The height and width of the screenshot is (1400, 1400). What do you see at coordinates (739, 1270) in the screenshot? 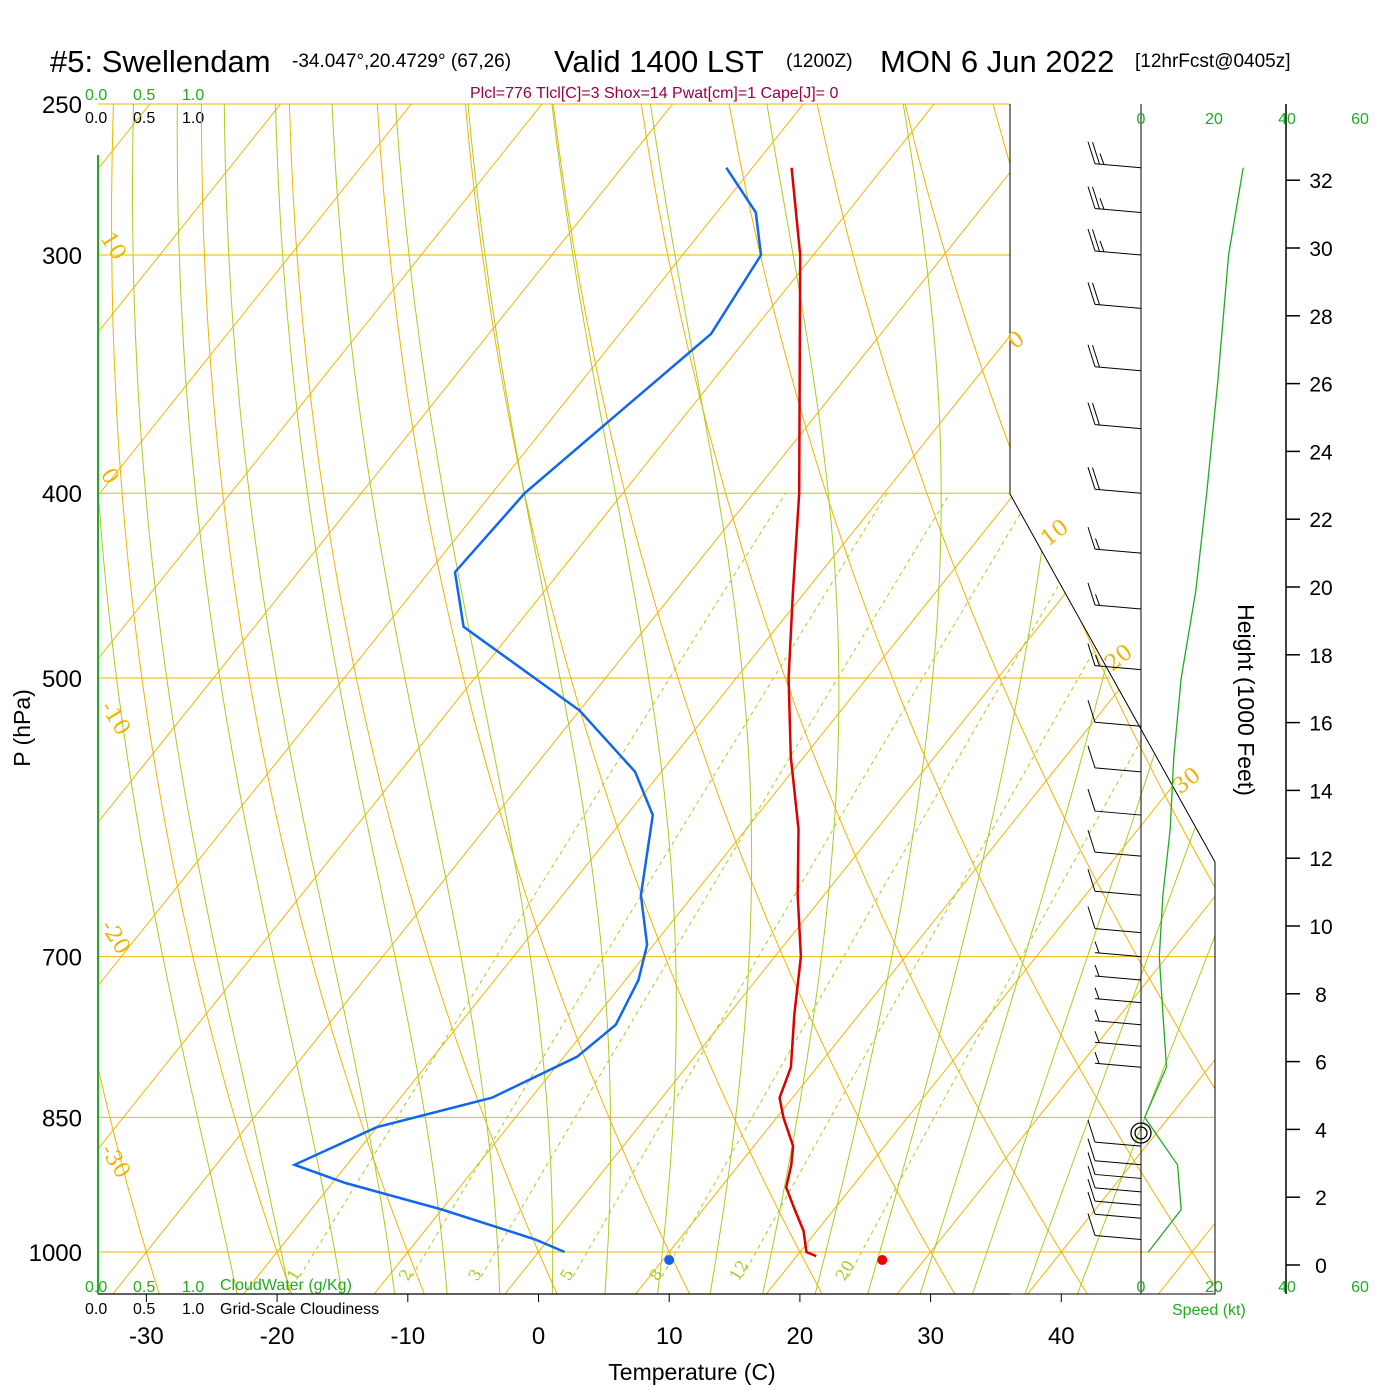
I see `mixing-ratio-label: 12` at bounding box center [739, 1270].